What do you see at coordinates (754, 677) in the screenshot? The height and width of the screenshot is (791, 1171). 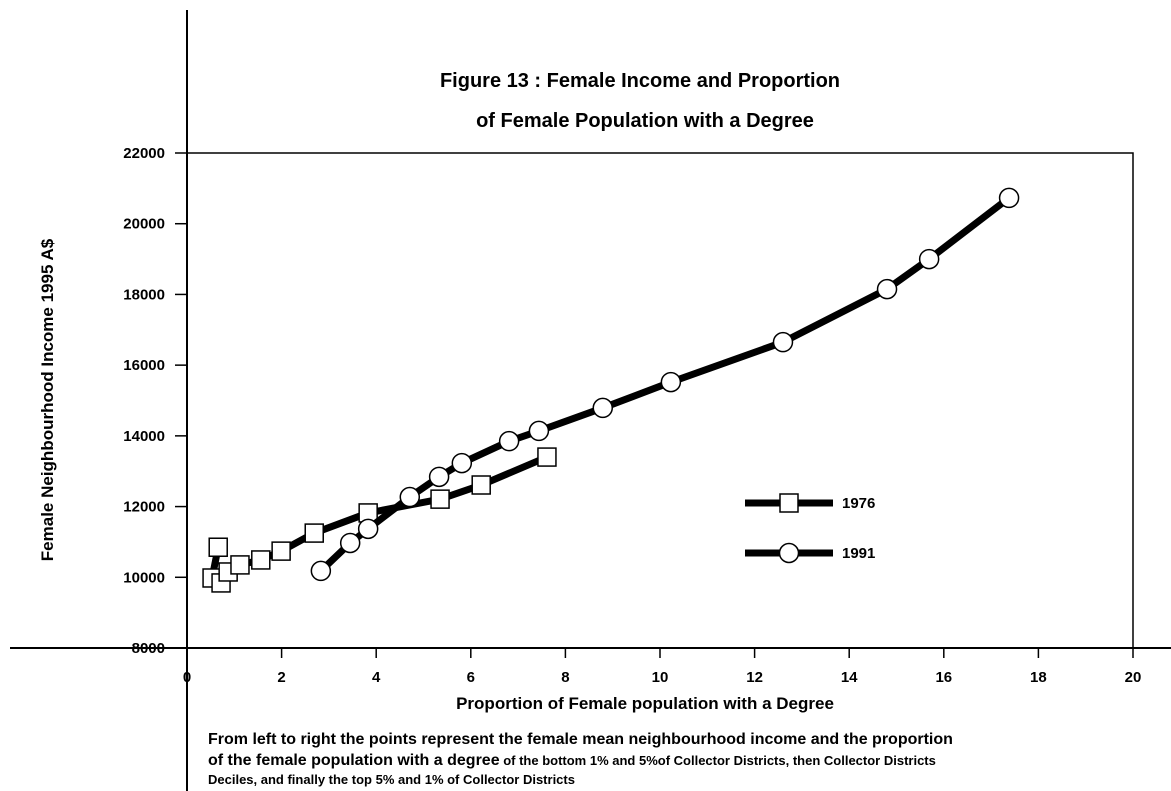 I see `x-tick-label: 12` at bounding box center [754, 677].